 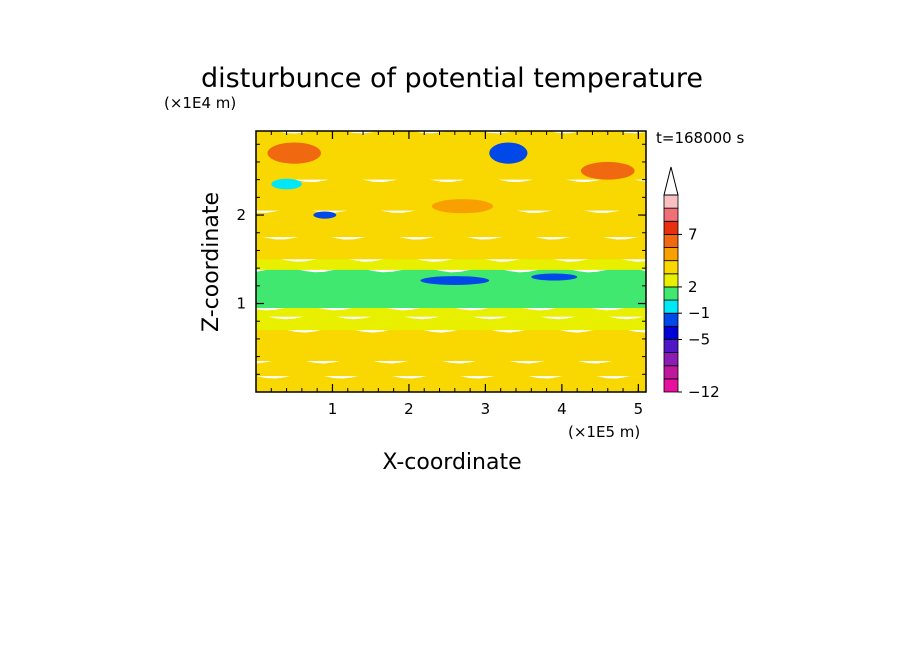 What do you see at coordinates (671, 181) in the screenshot?
I see `colorbar-extend-arrow` at bounding box center [671, 181].